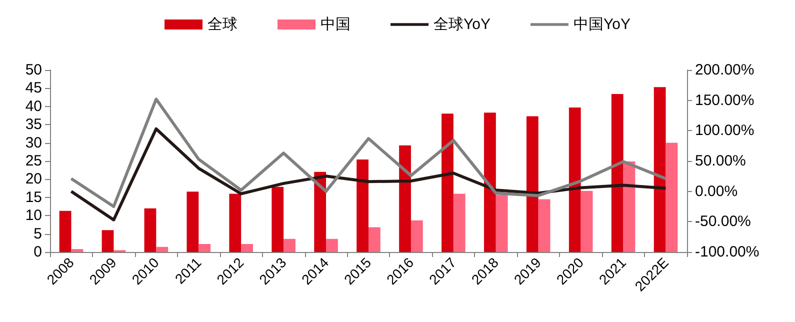 This screenshot has height=322, width=795. What do you see at coordinates (723, 221) in the screenshot?
I see `y2-tick-label: -50.00%` at bounding box center [723, 221].